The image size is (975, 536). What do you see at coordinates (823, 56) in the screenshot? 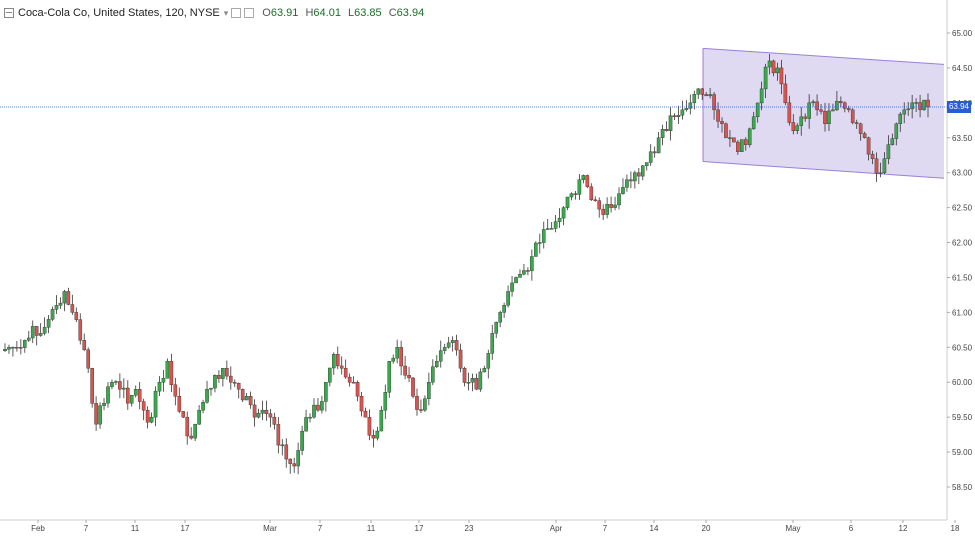
I see `channel-upper-line` at bounding box center [823, 56].